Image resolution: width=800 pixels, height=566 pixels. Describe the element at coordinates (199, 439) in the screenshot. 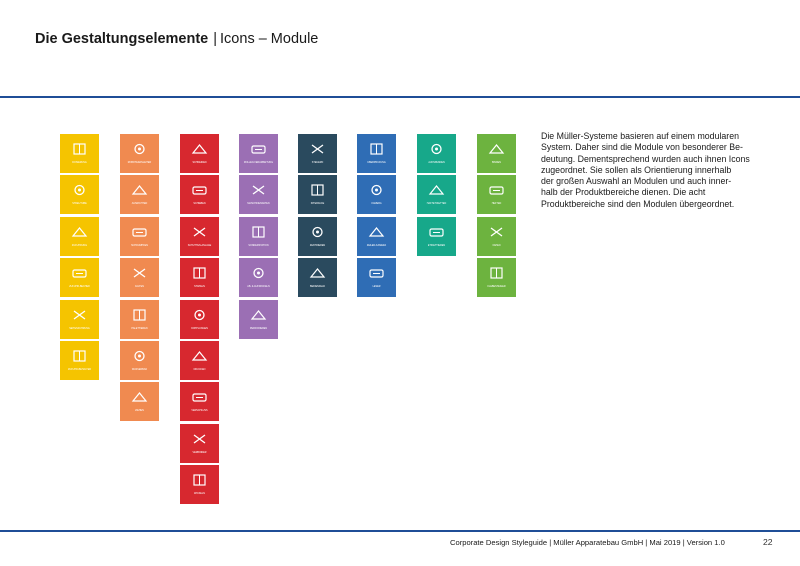

I see `connector-icon` at that location.